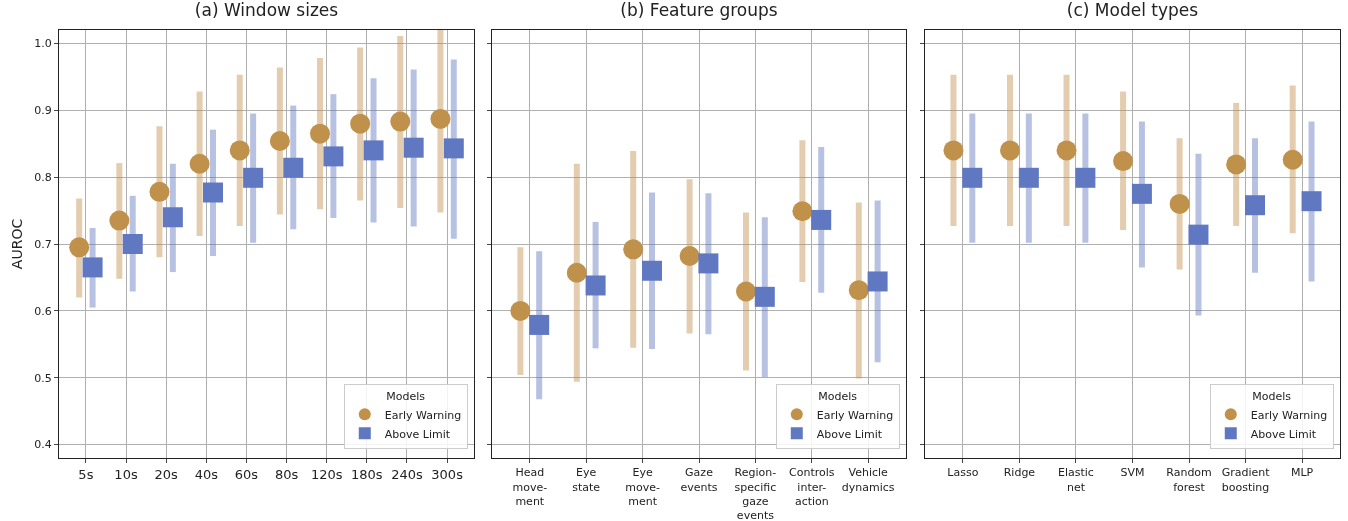  Describe the element at coordinates (1076, 480) in the screenshot. I see `x-tick-label: Elastic net` at that location.